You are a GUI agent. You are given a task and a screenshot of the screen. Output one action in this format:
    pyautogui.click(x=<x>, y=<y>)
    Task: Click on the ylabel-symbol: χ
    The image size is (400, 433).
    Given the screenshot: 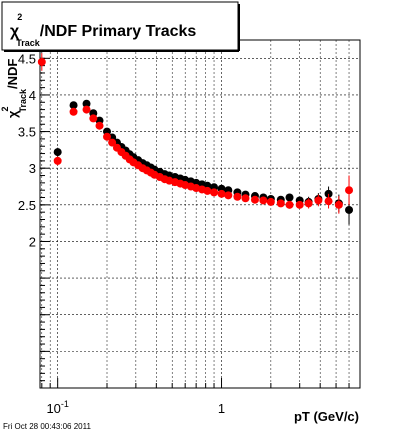 What is the action you would take?
    pyautogui.click(x=12, y=114)
    